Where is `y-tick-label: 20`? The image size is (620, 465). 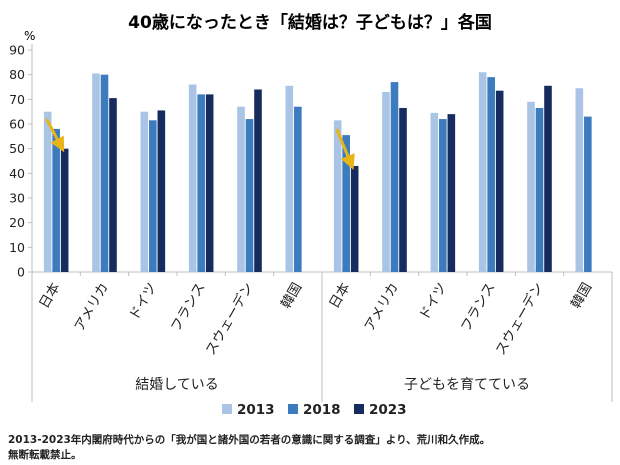 y-tick-label: 20 is located at coordinates (17, 222).